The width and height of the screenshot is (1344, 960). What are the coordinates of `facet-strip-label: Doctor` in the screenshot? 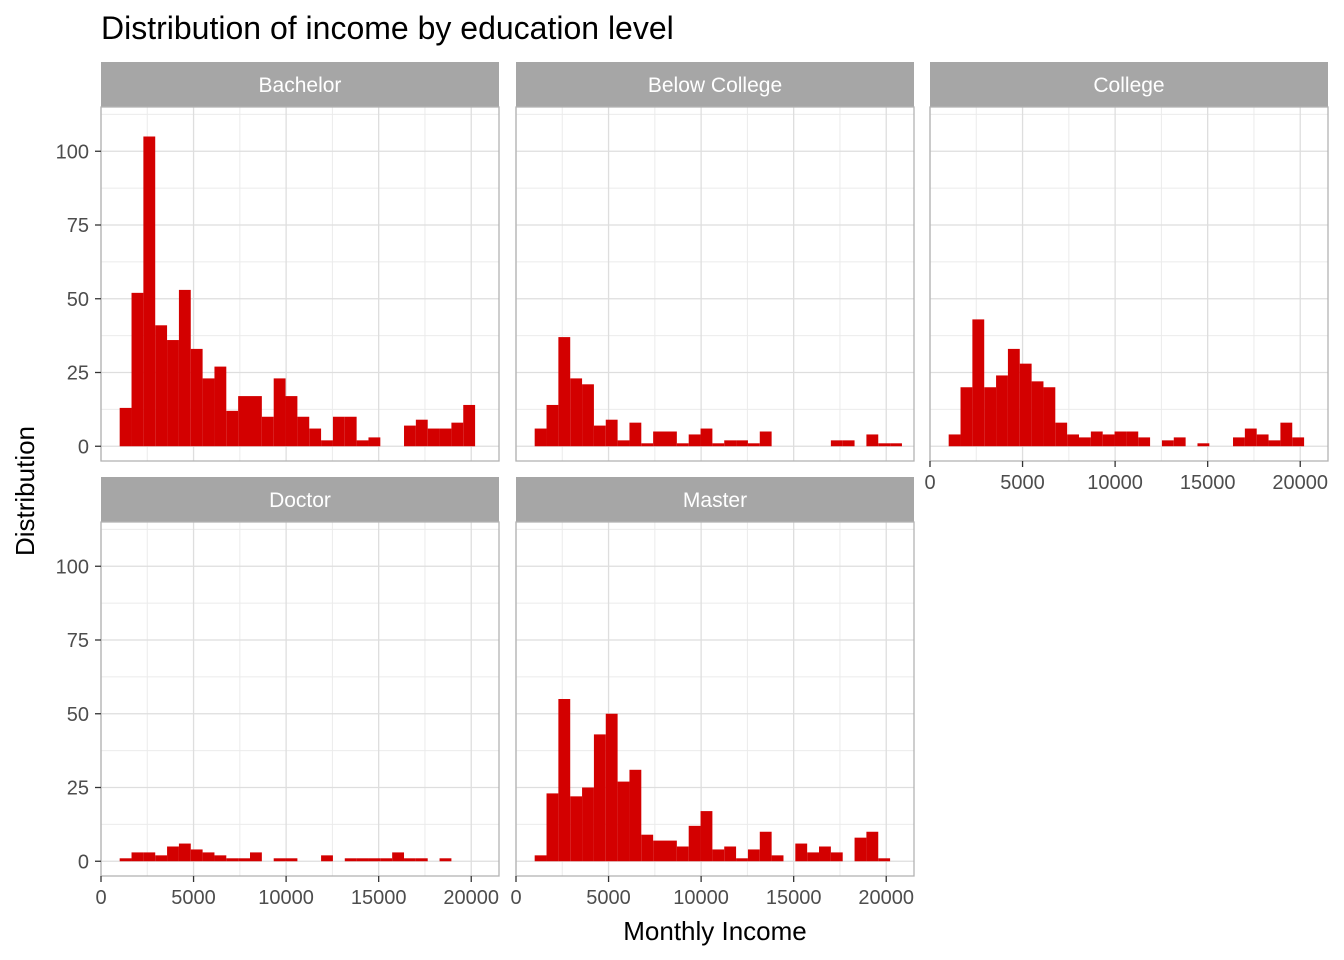 It's located at (300, 500).